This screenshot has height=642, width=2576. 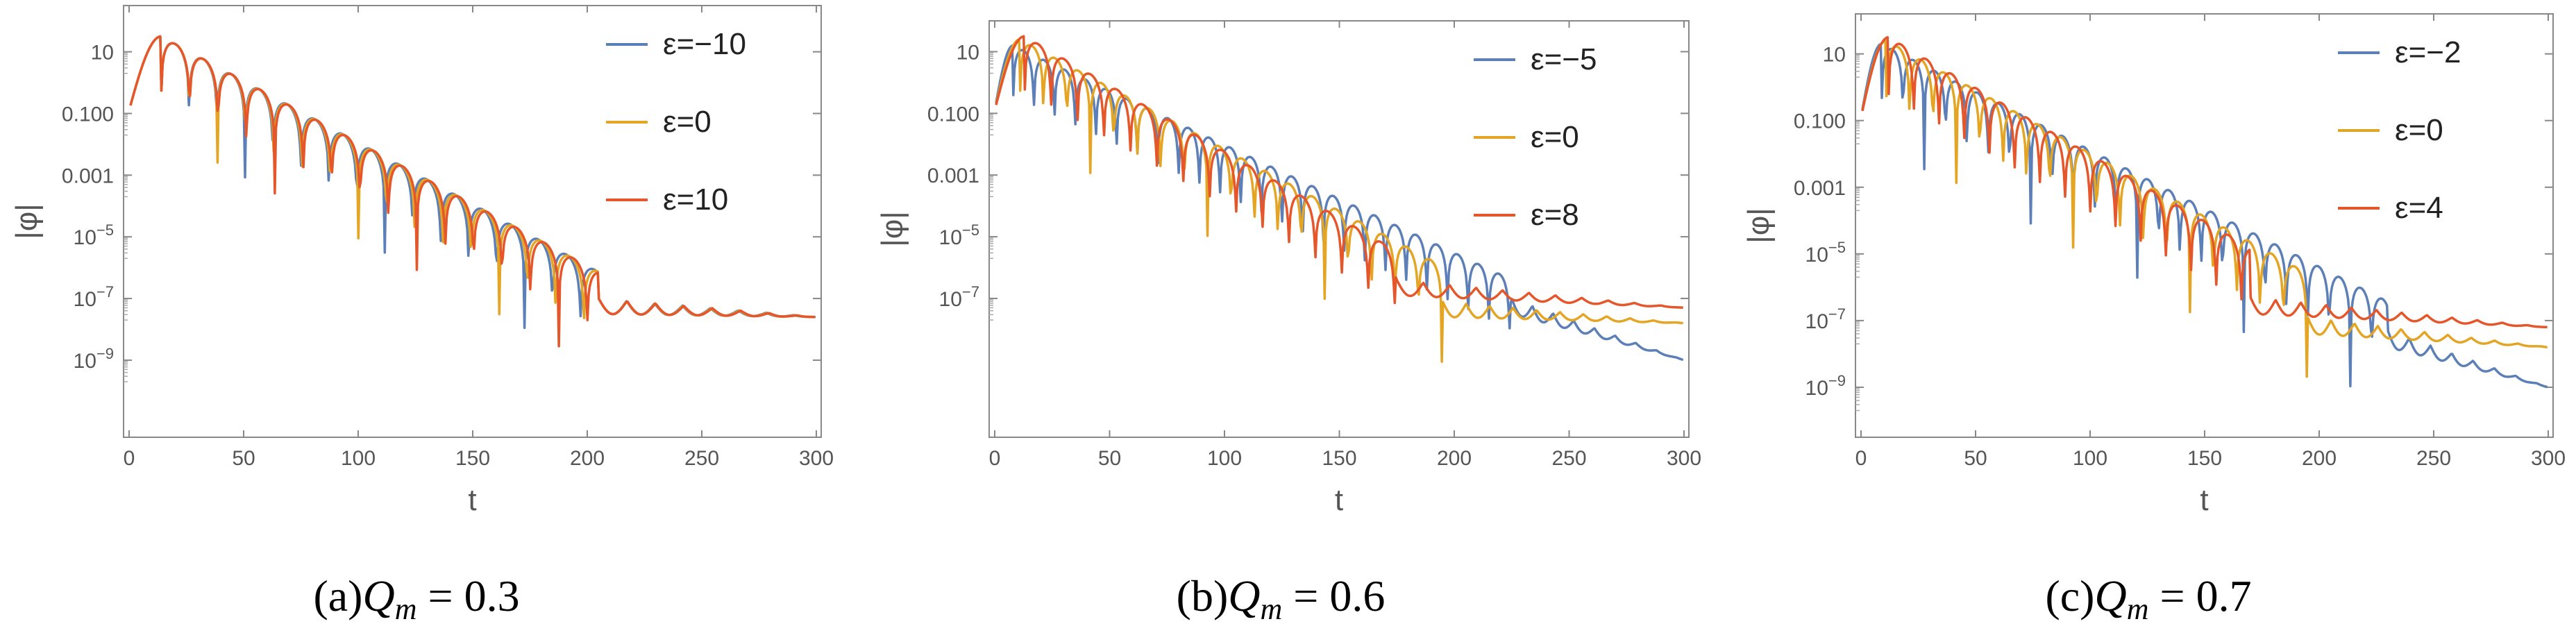 I want to click on panel-caption-a: (a)Qm = 0.3, so click(x=416, y=598).